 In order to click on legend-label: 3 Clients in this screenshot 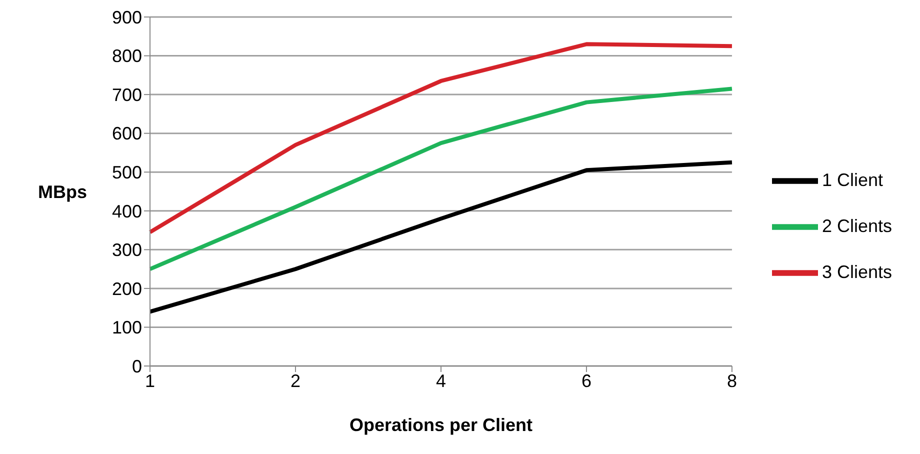, I will do `click(857, 272)`.